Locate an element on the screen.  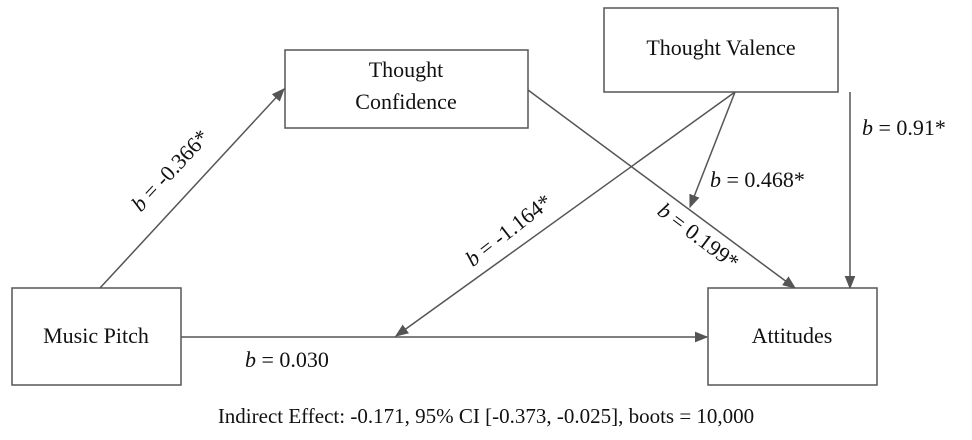
coefficient: = 0.030 is located at coordinates (295, 359).